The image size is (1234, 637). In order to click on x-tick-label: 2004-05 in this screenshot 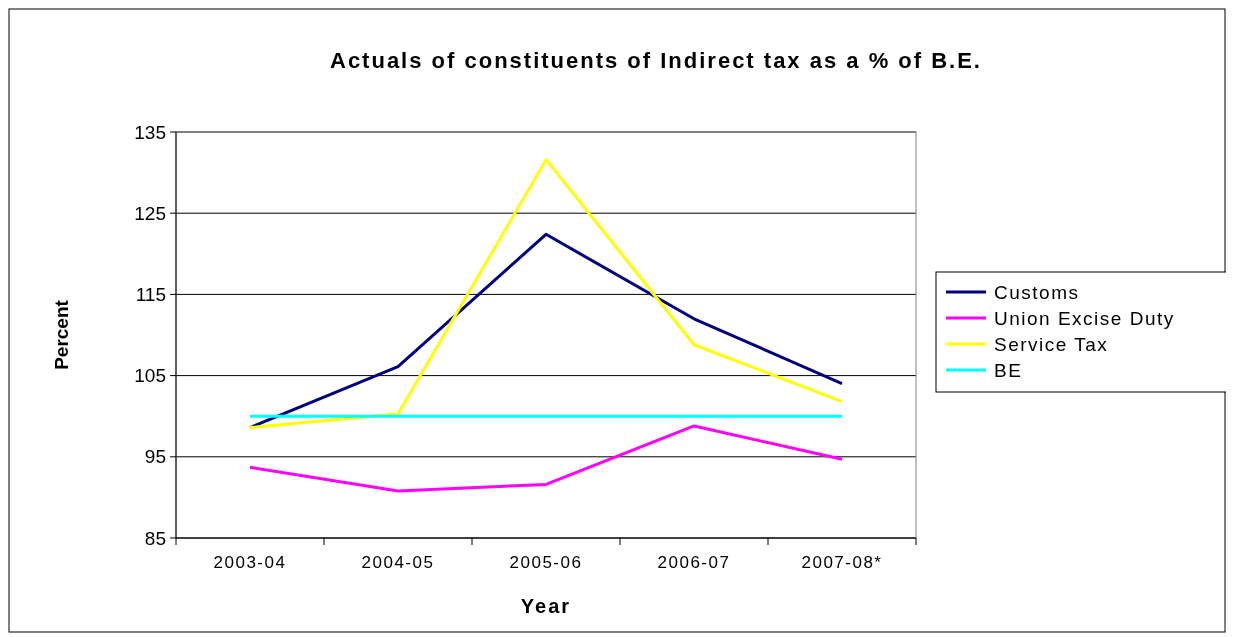, I will do `click(398, 562)`.